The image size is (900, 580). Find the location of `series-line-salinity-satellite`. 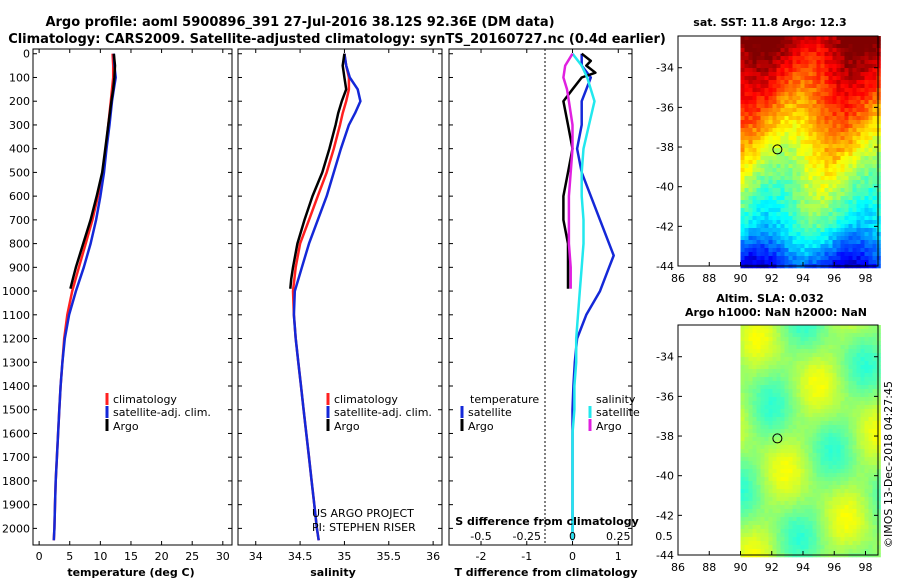

series-line-salinity-satellite is located at coordinates (583, 296).